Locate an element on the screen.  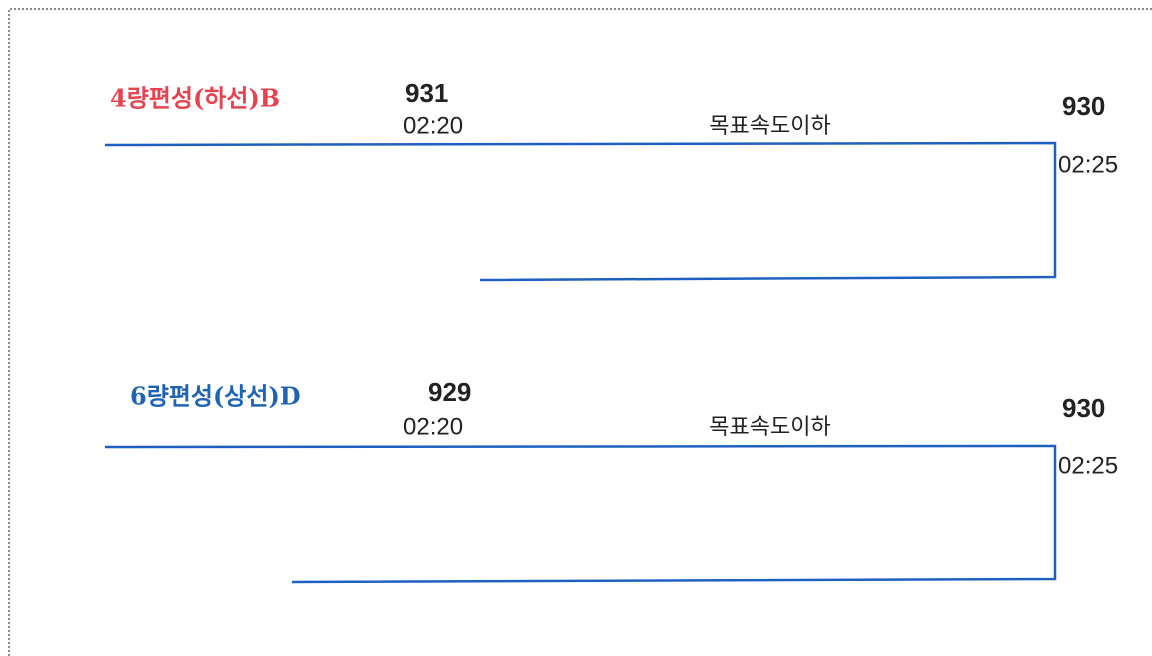
start-train: 931 is located at coordinates (426, 93).